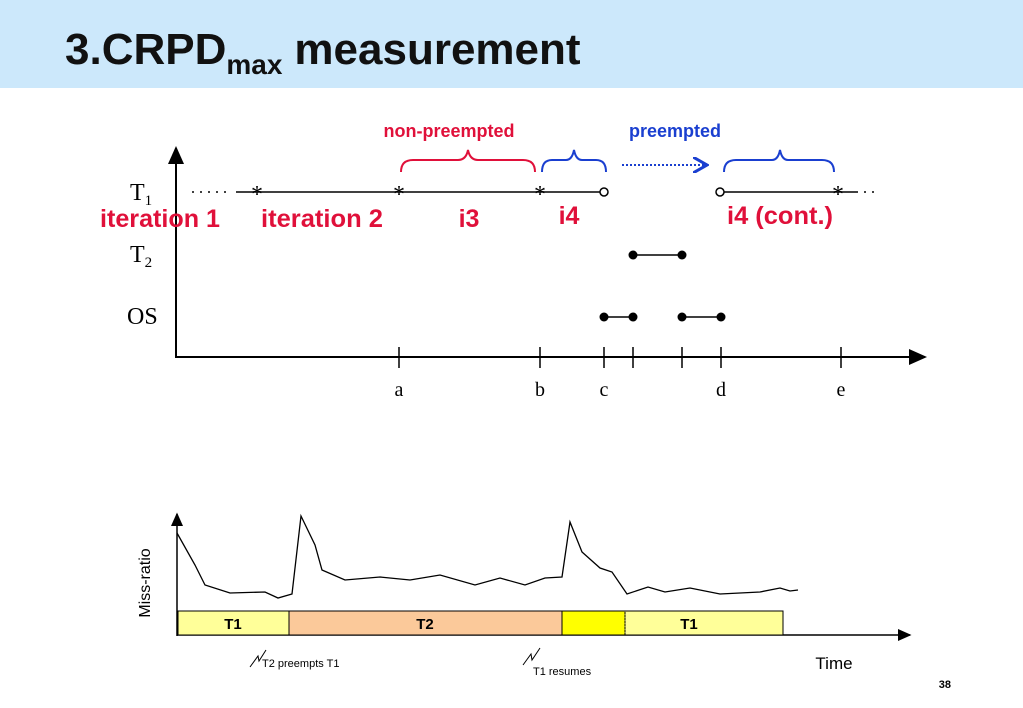 This screenshot has width=1023, height=708. I want to click on title-rest: measurement, so click(437, 49).